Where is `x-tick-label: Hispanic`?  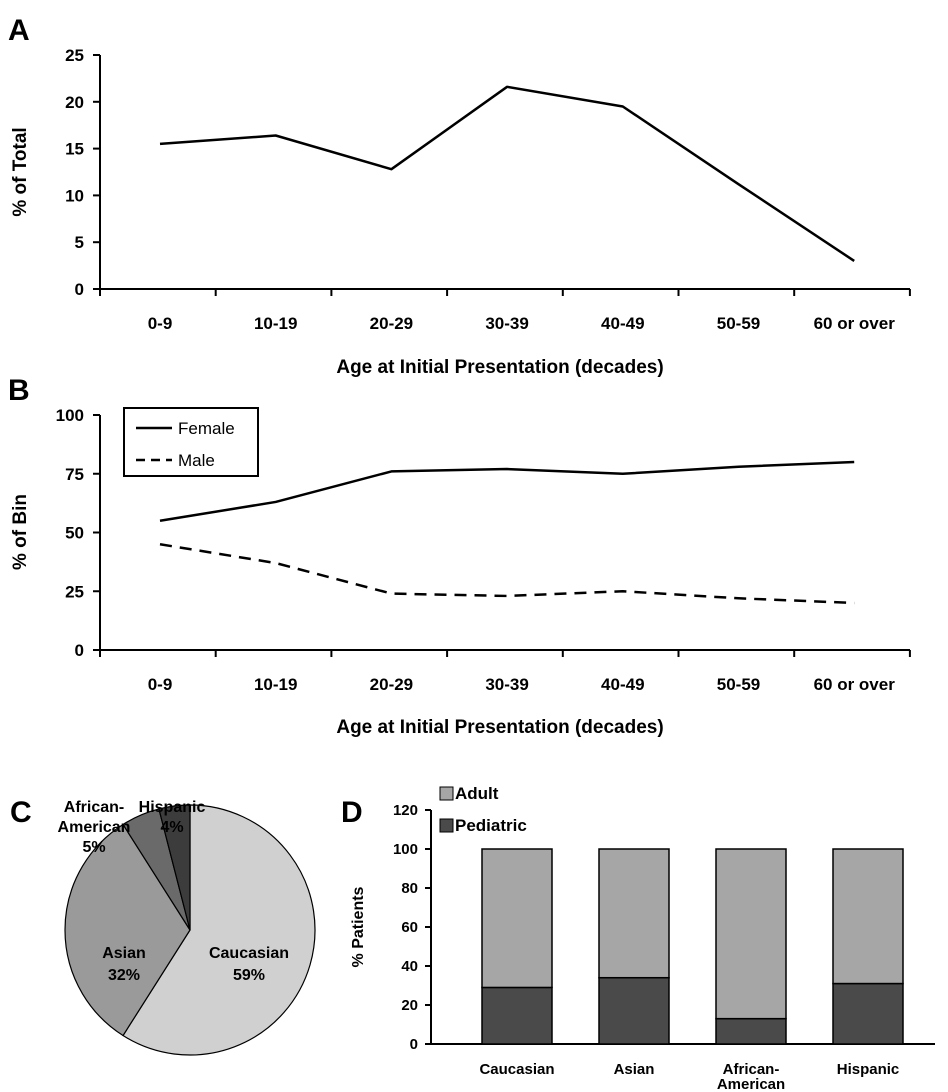 x-tick-label: Hispanic is located at coordinates (868, 1069).